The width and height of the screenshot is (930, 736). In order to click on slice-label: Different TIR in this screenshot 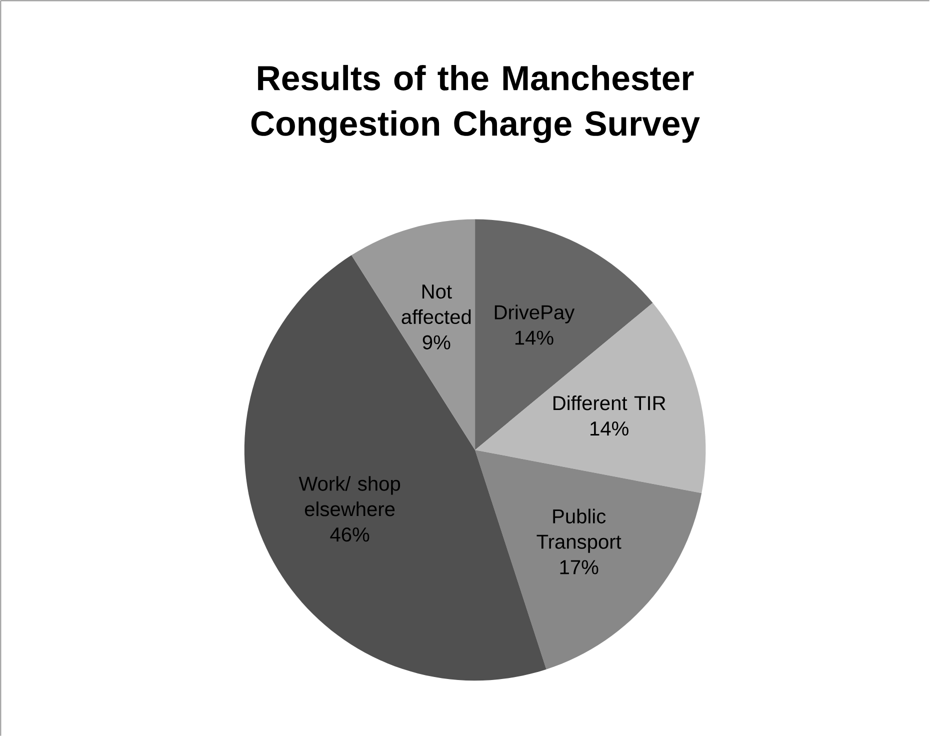, I will do `click(610, 402)`.